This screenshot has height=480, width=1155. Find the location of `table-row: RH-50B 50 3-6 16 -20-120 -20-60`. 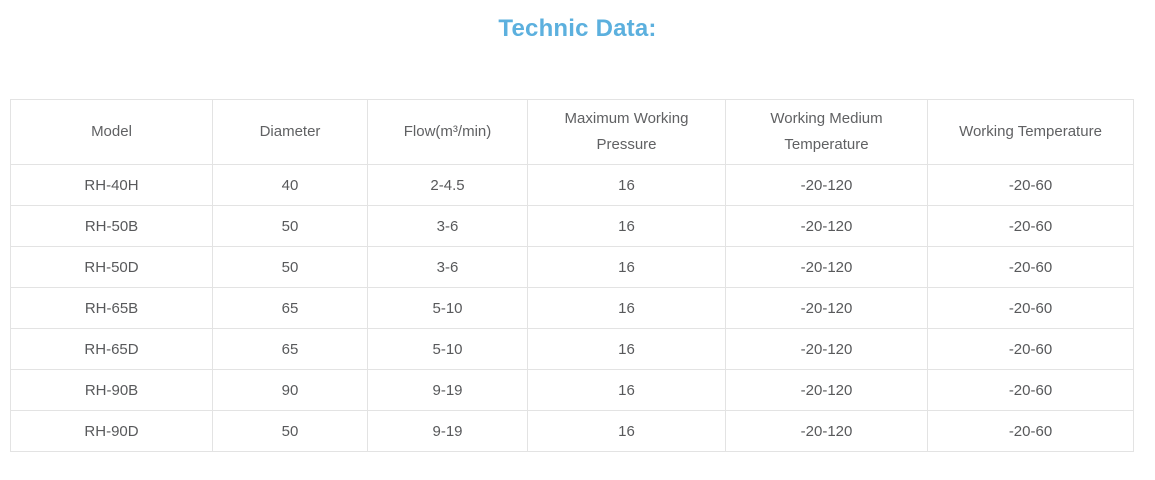

table-row: RH-50B 50 3-6 16 -20-120 -20-60 is located at coordinates (572, 226).